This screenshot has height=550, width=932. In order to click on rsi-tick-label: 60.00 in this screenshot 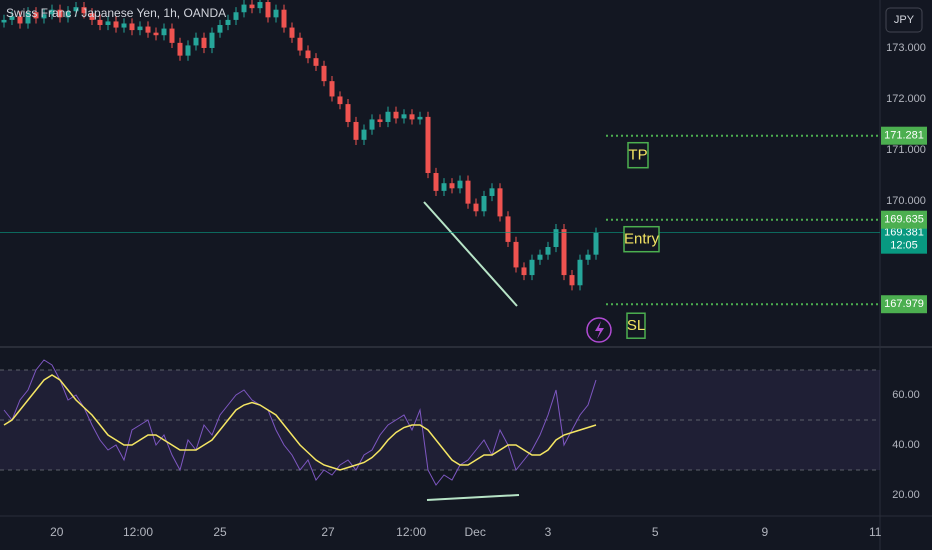, I will do `click(906, 395)`.